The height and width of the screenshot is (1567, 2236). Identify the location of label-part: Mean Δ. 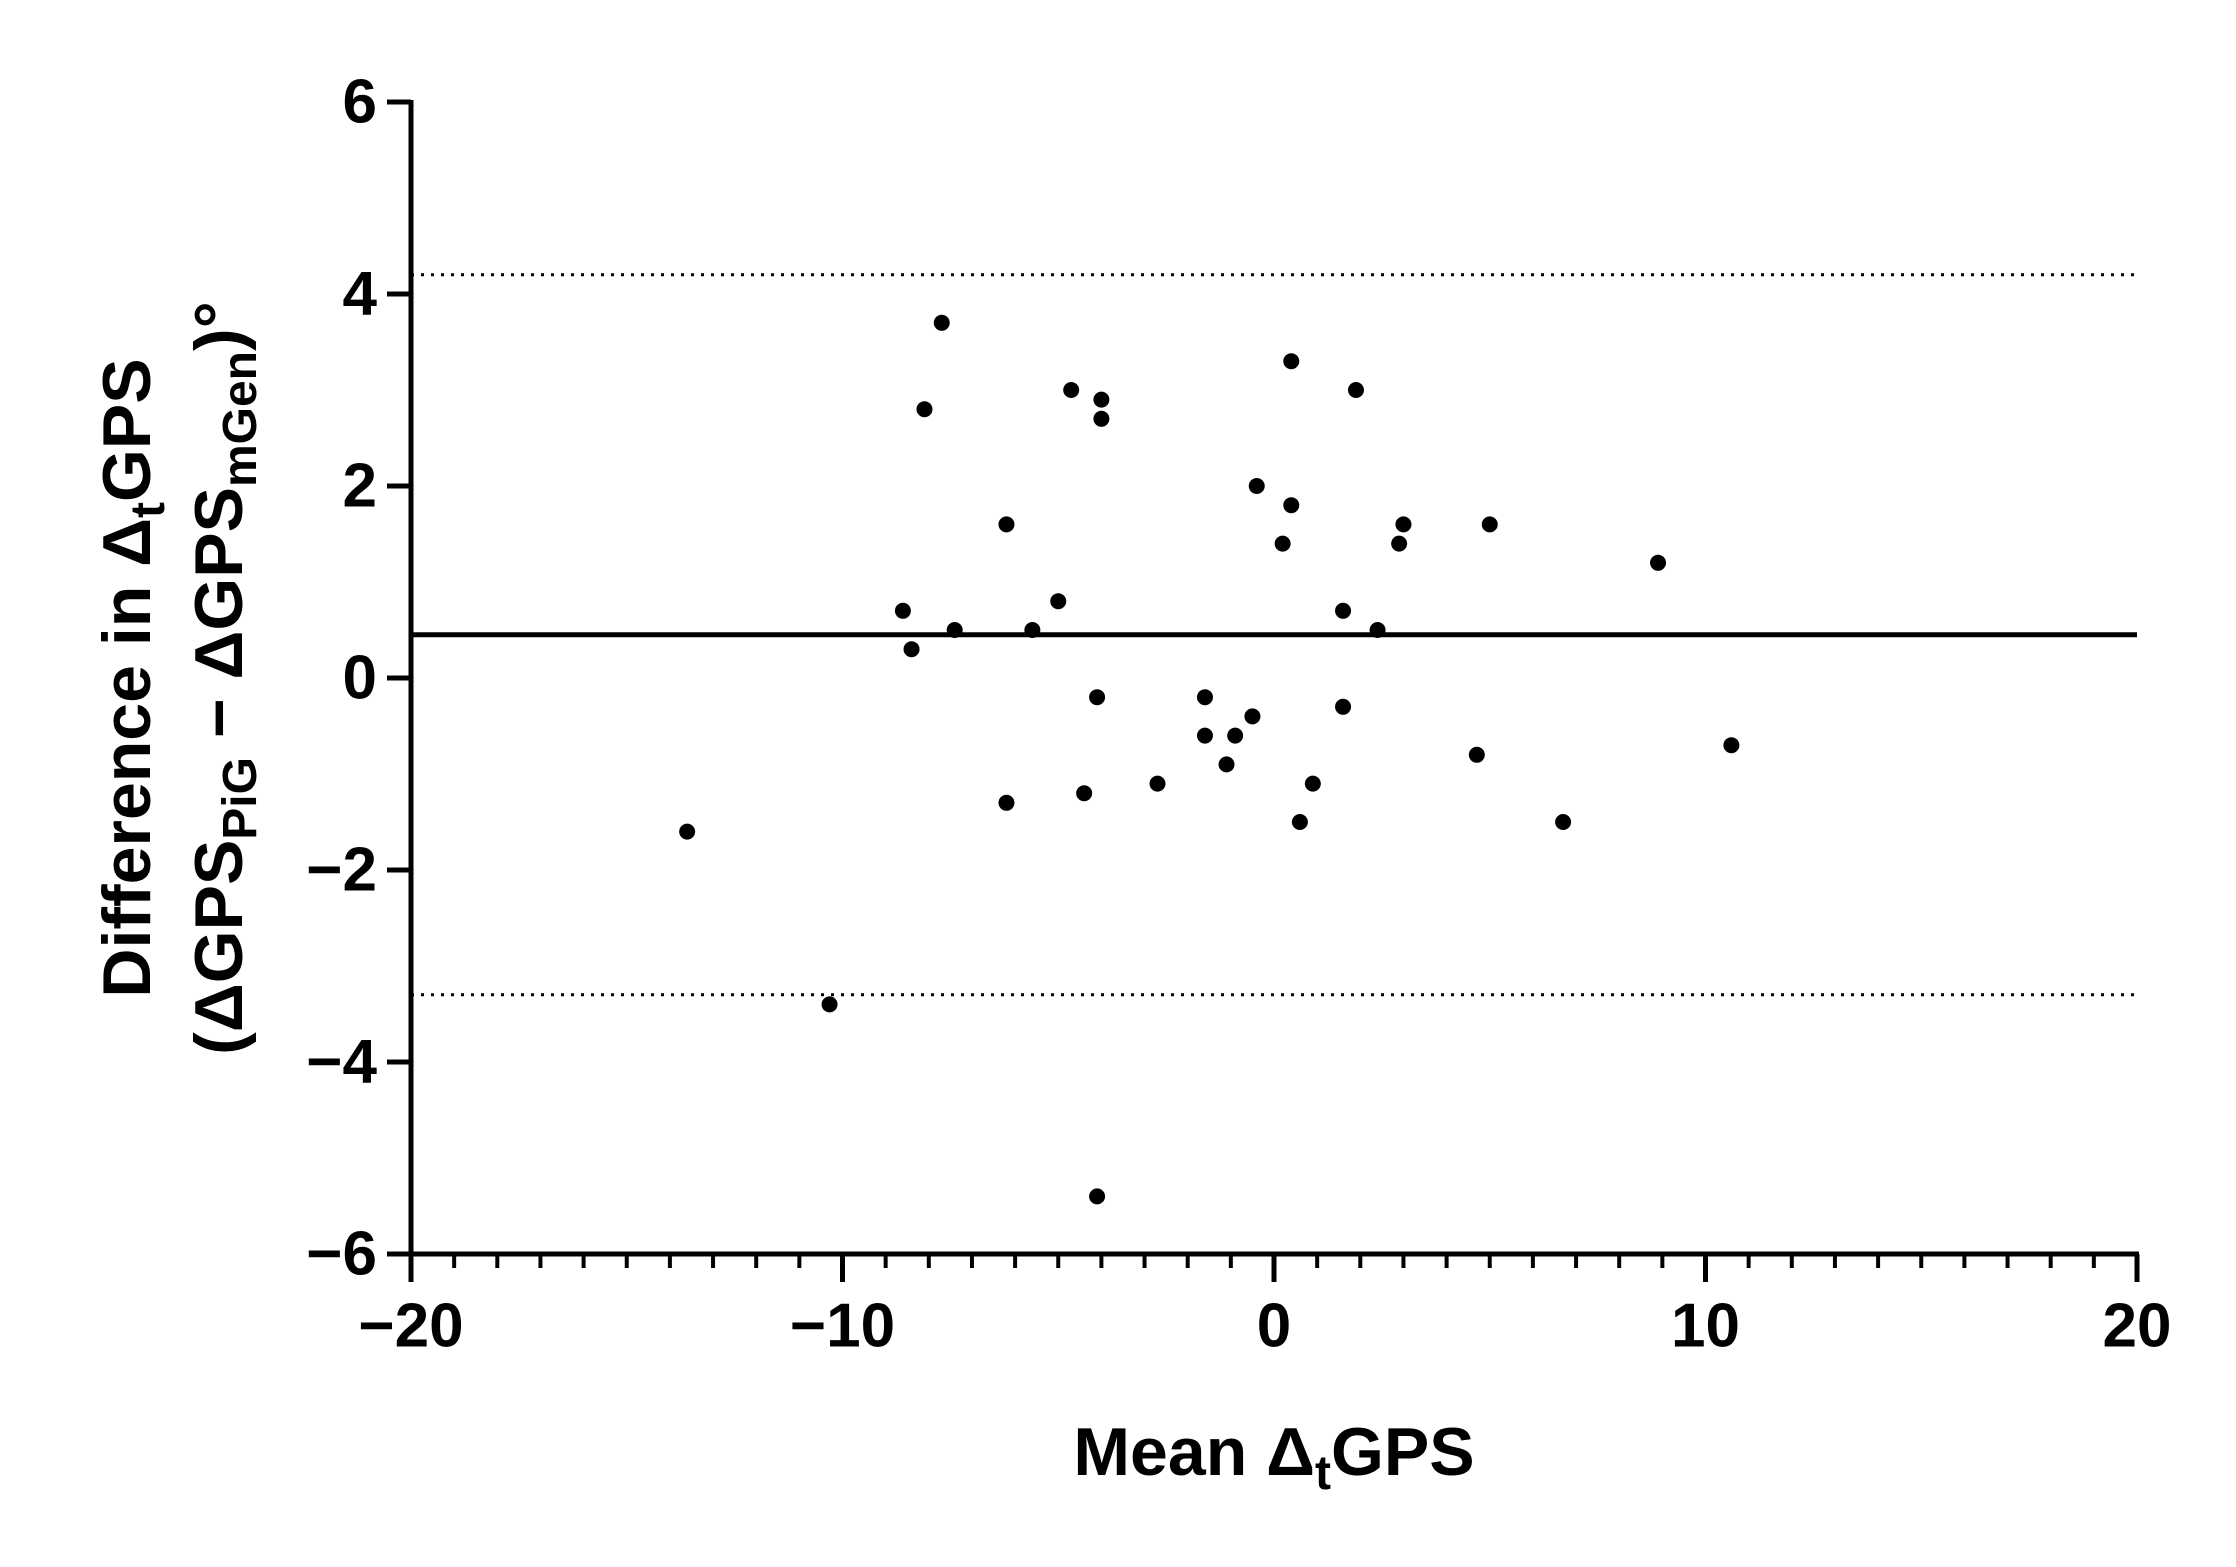
(1194, 1452).